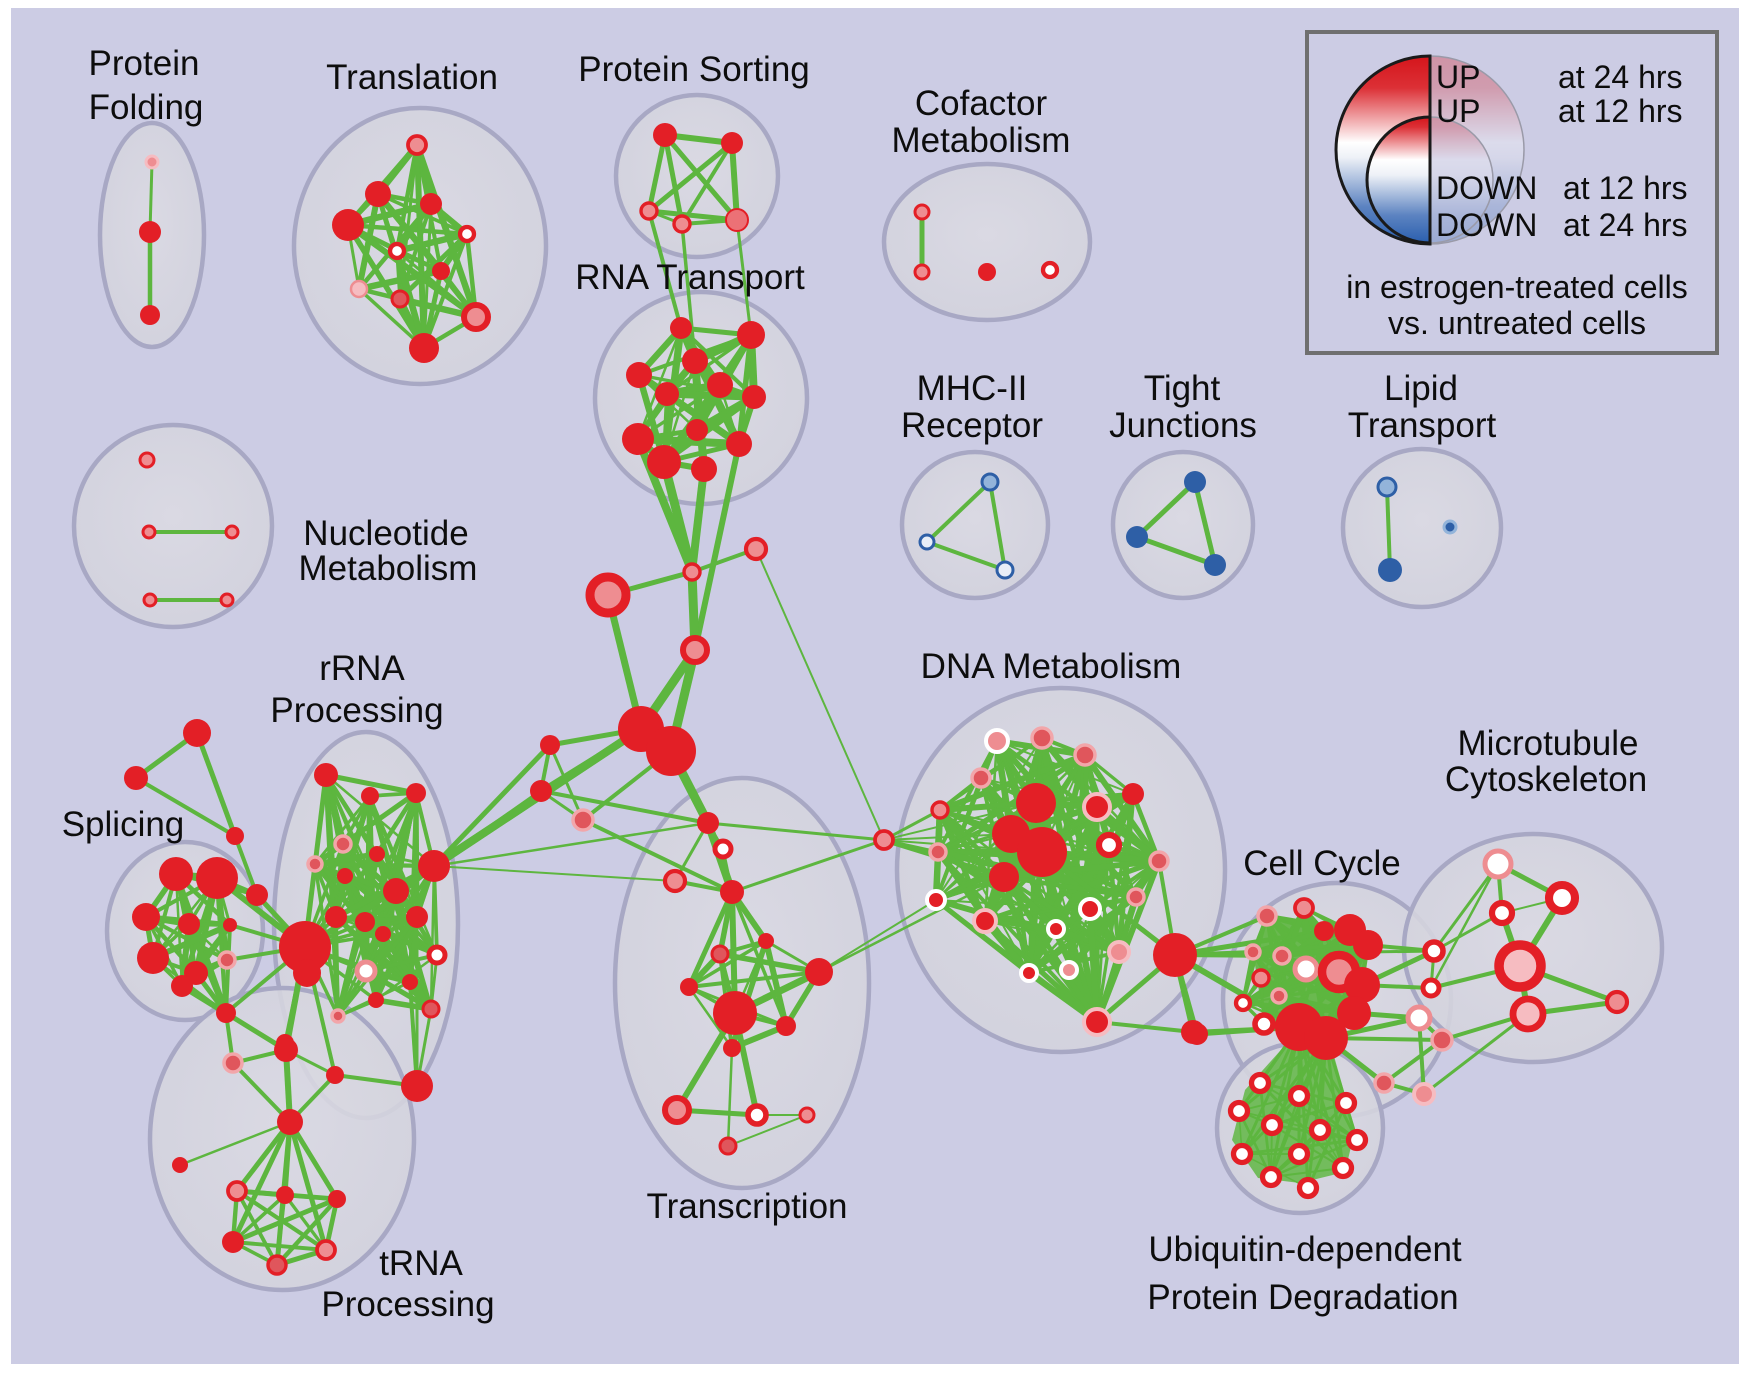  Describe the element at coordinates (146, 107) in the screenshot. I see `svg-text: Folding` at that location.